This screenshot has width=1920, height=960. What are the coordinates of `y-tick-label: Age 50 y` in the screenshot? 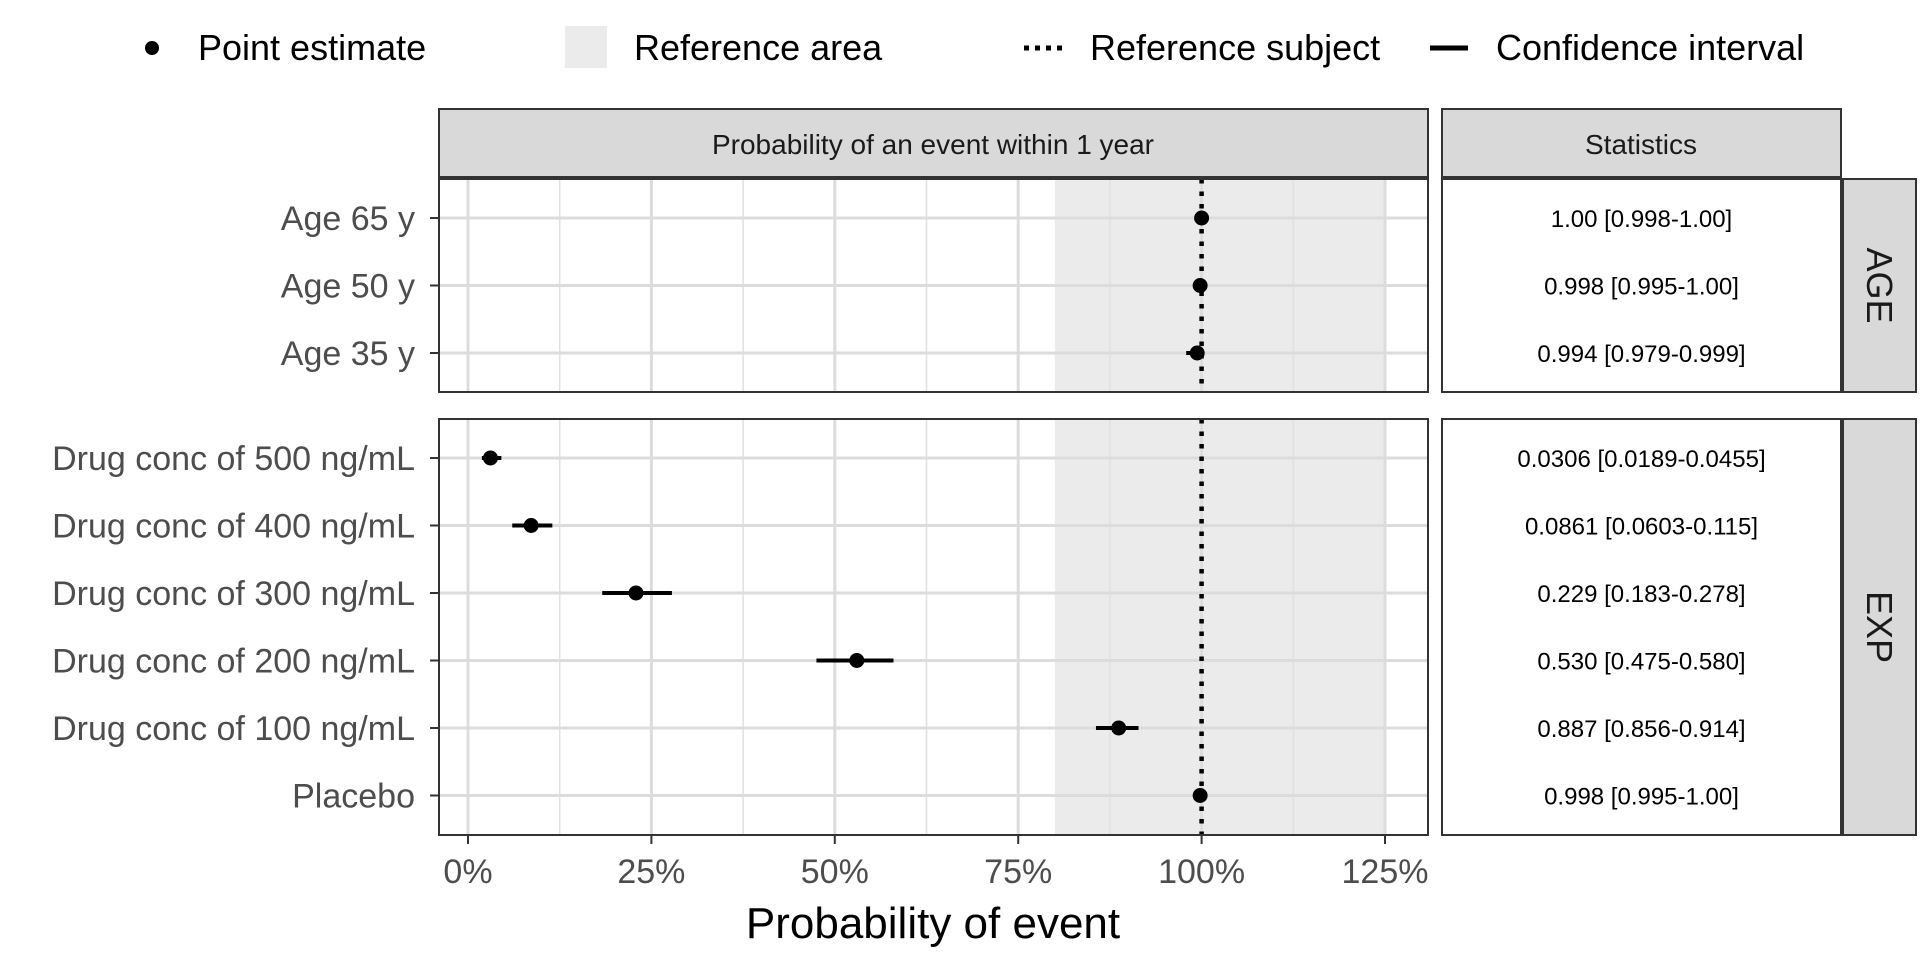 It's located at (348, 287).